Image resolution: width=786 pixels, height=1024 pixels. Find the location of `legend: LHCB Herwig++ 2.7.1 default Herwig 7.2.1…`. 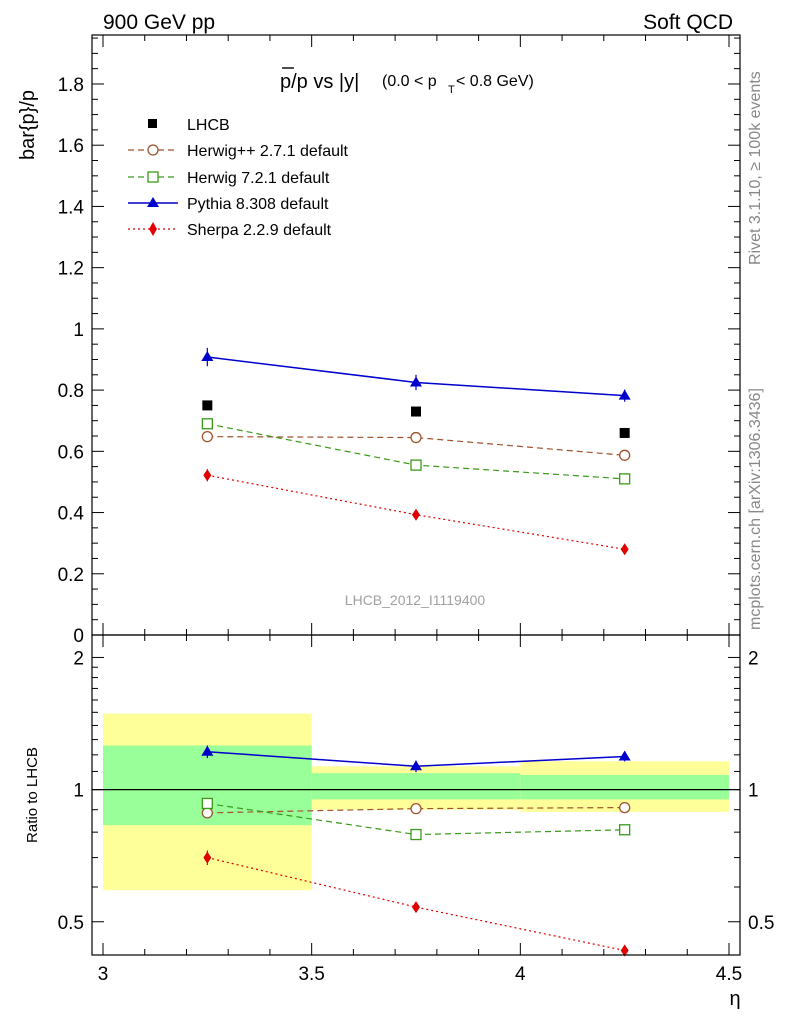

legend: LHCB Herwig++ 2.7.1 default Herwig 7.2.1… is located at coordinates (238, 178).